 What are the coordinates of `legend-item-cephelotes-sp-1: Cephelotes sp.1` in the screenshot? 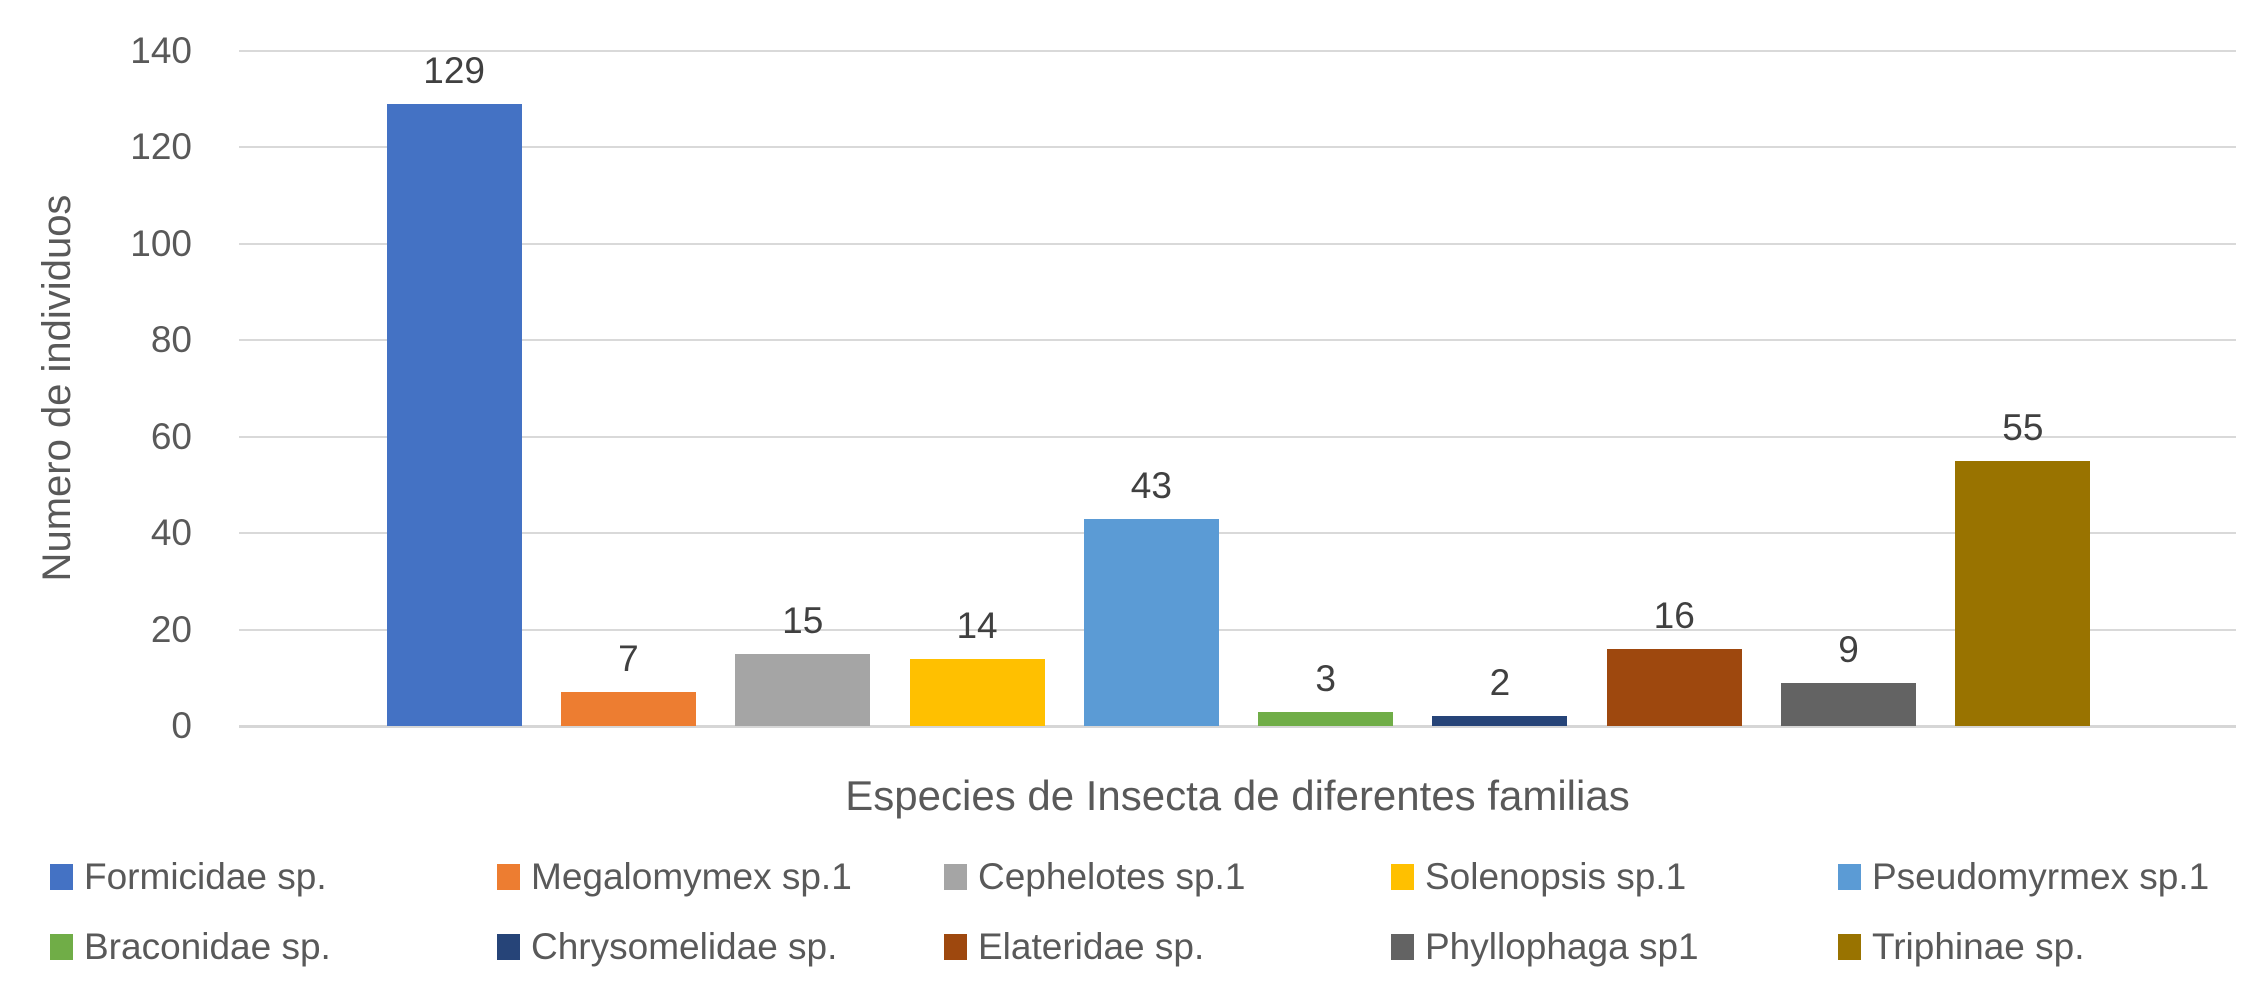 It's located at (1167, 877).